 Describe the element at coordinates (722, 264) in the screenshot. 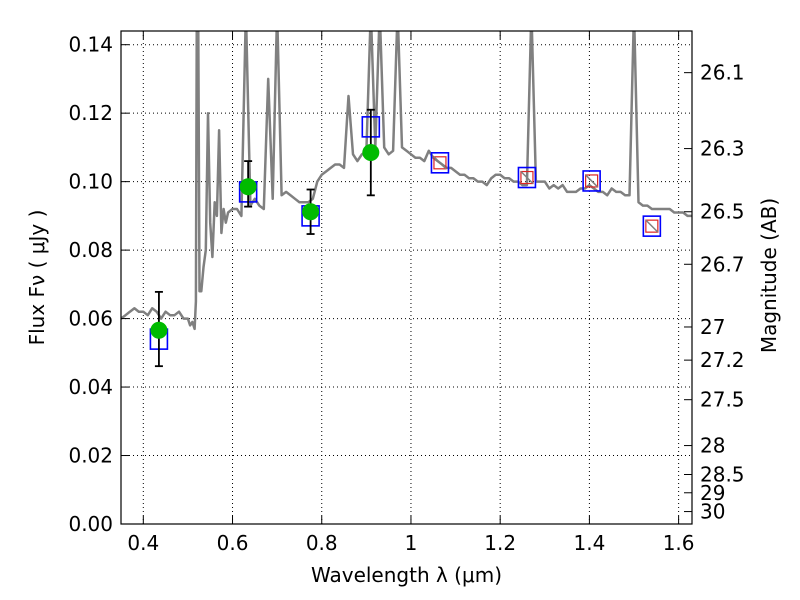

I see `y2-tick-label: 26.7` at that location.